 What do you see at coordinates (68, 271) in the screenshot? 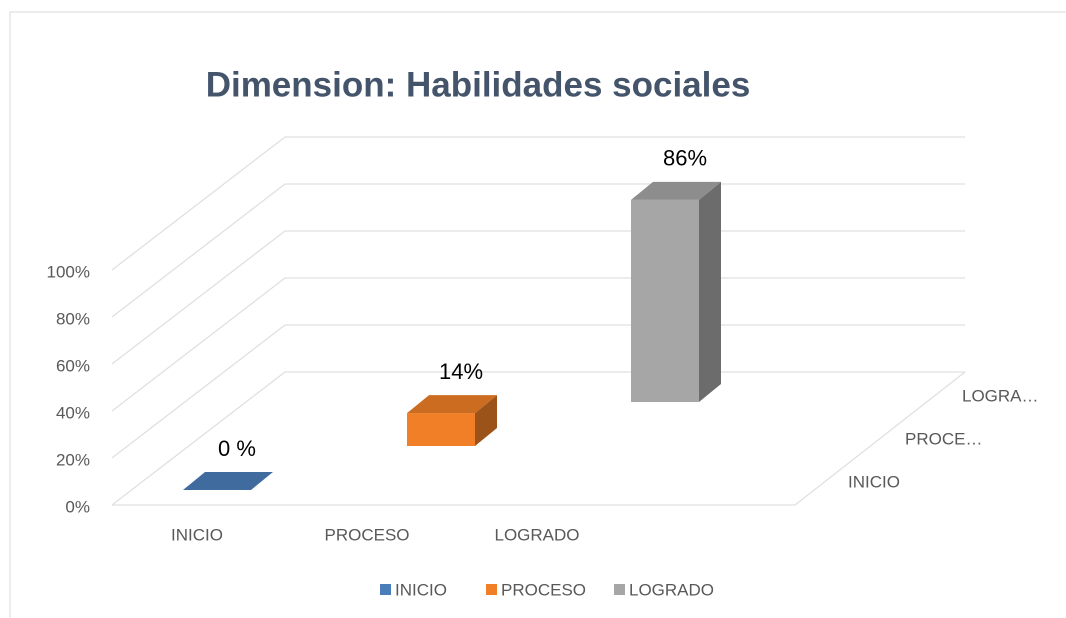
I see `y-tick-label: 100%` at bounding box center [68, 271].